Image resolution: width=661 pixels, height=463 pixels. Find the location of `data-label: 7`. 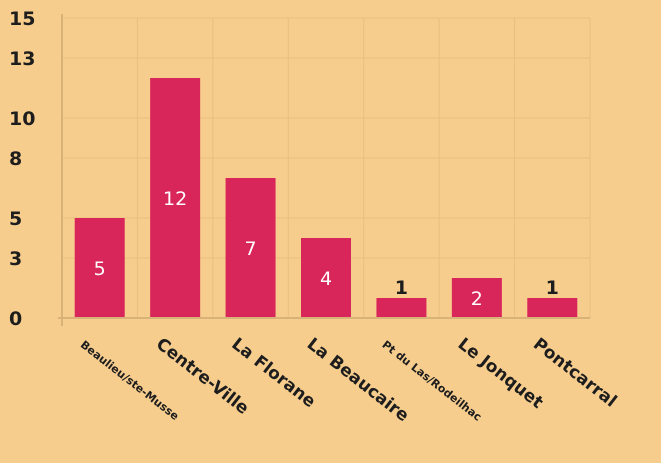

data-label: 7 is located at coordinates (251, 249).